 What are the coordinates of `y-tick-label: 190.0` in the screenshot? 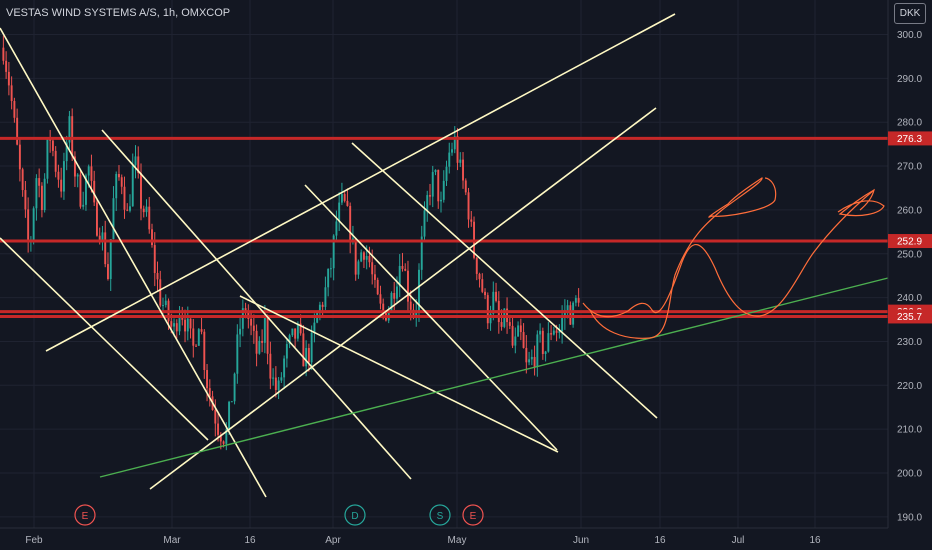 It's located at (909, 517).